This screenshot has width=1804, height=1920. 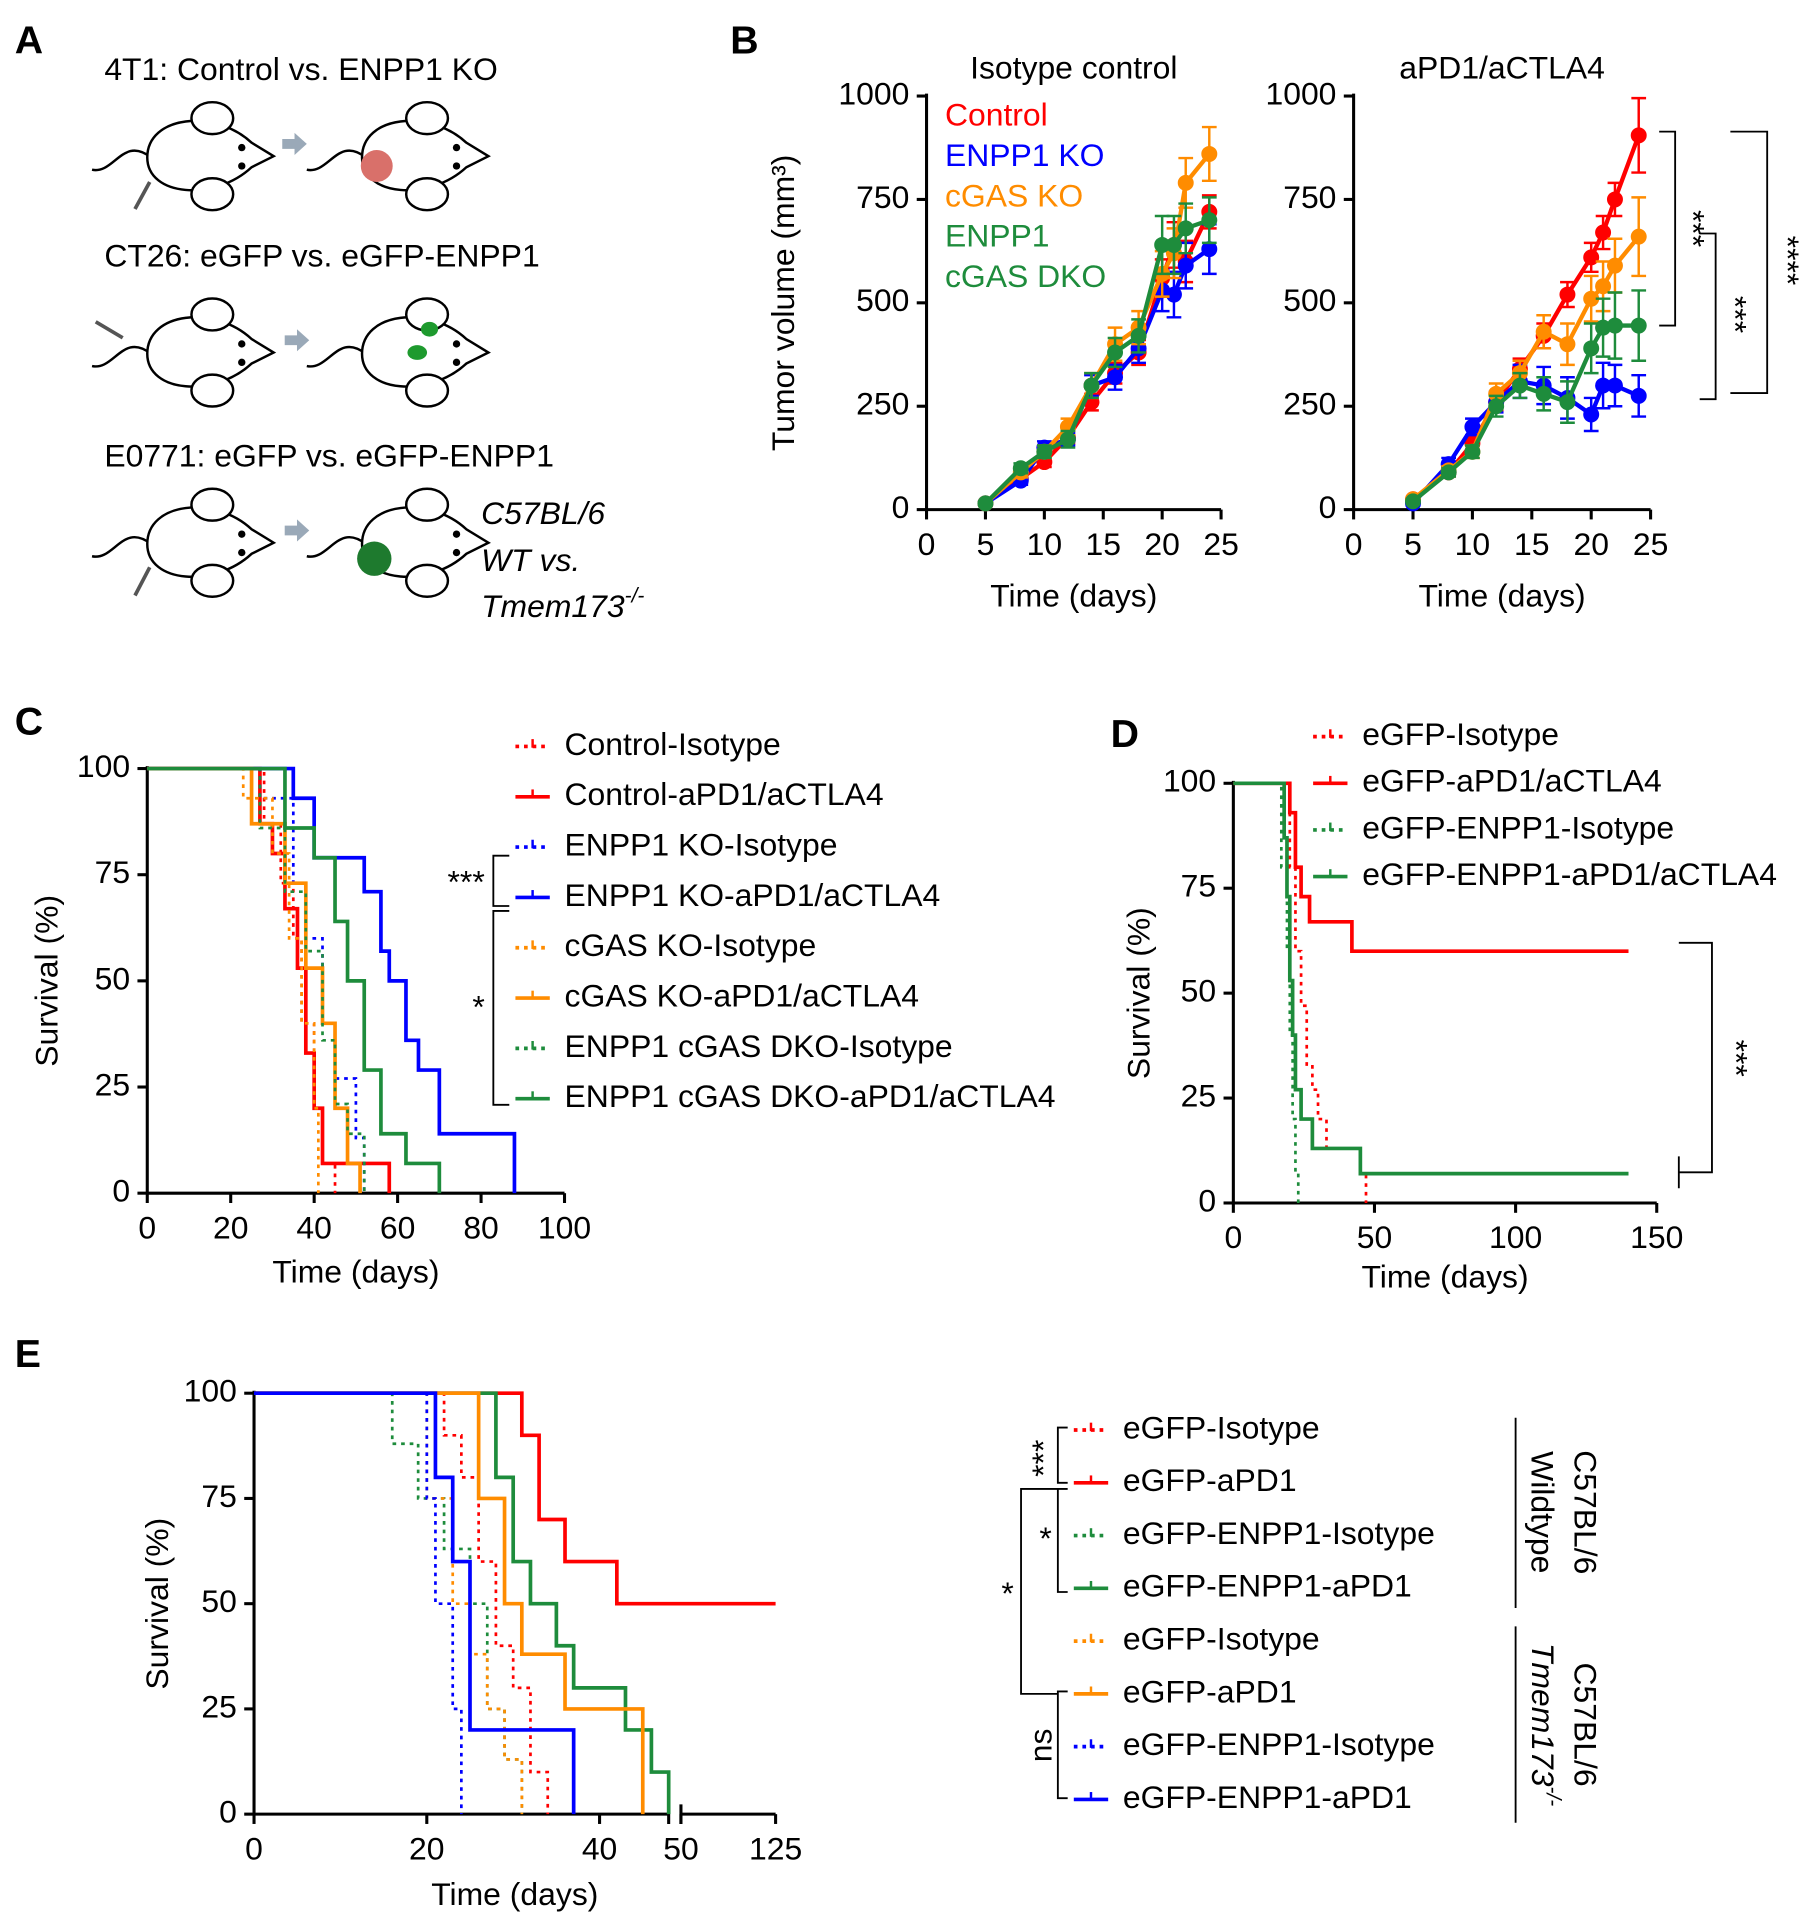 I want to click on legend-label: ENPP1 cGAS DKO-aPD1/aCTLA4, so click(x=810, y=1096).